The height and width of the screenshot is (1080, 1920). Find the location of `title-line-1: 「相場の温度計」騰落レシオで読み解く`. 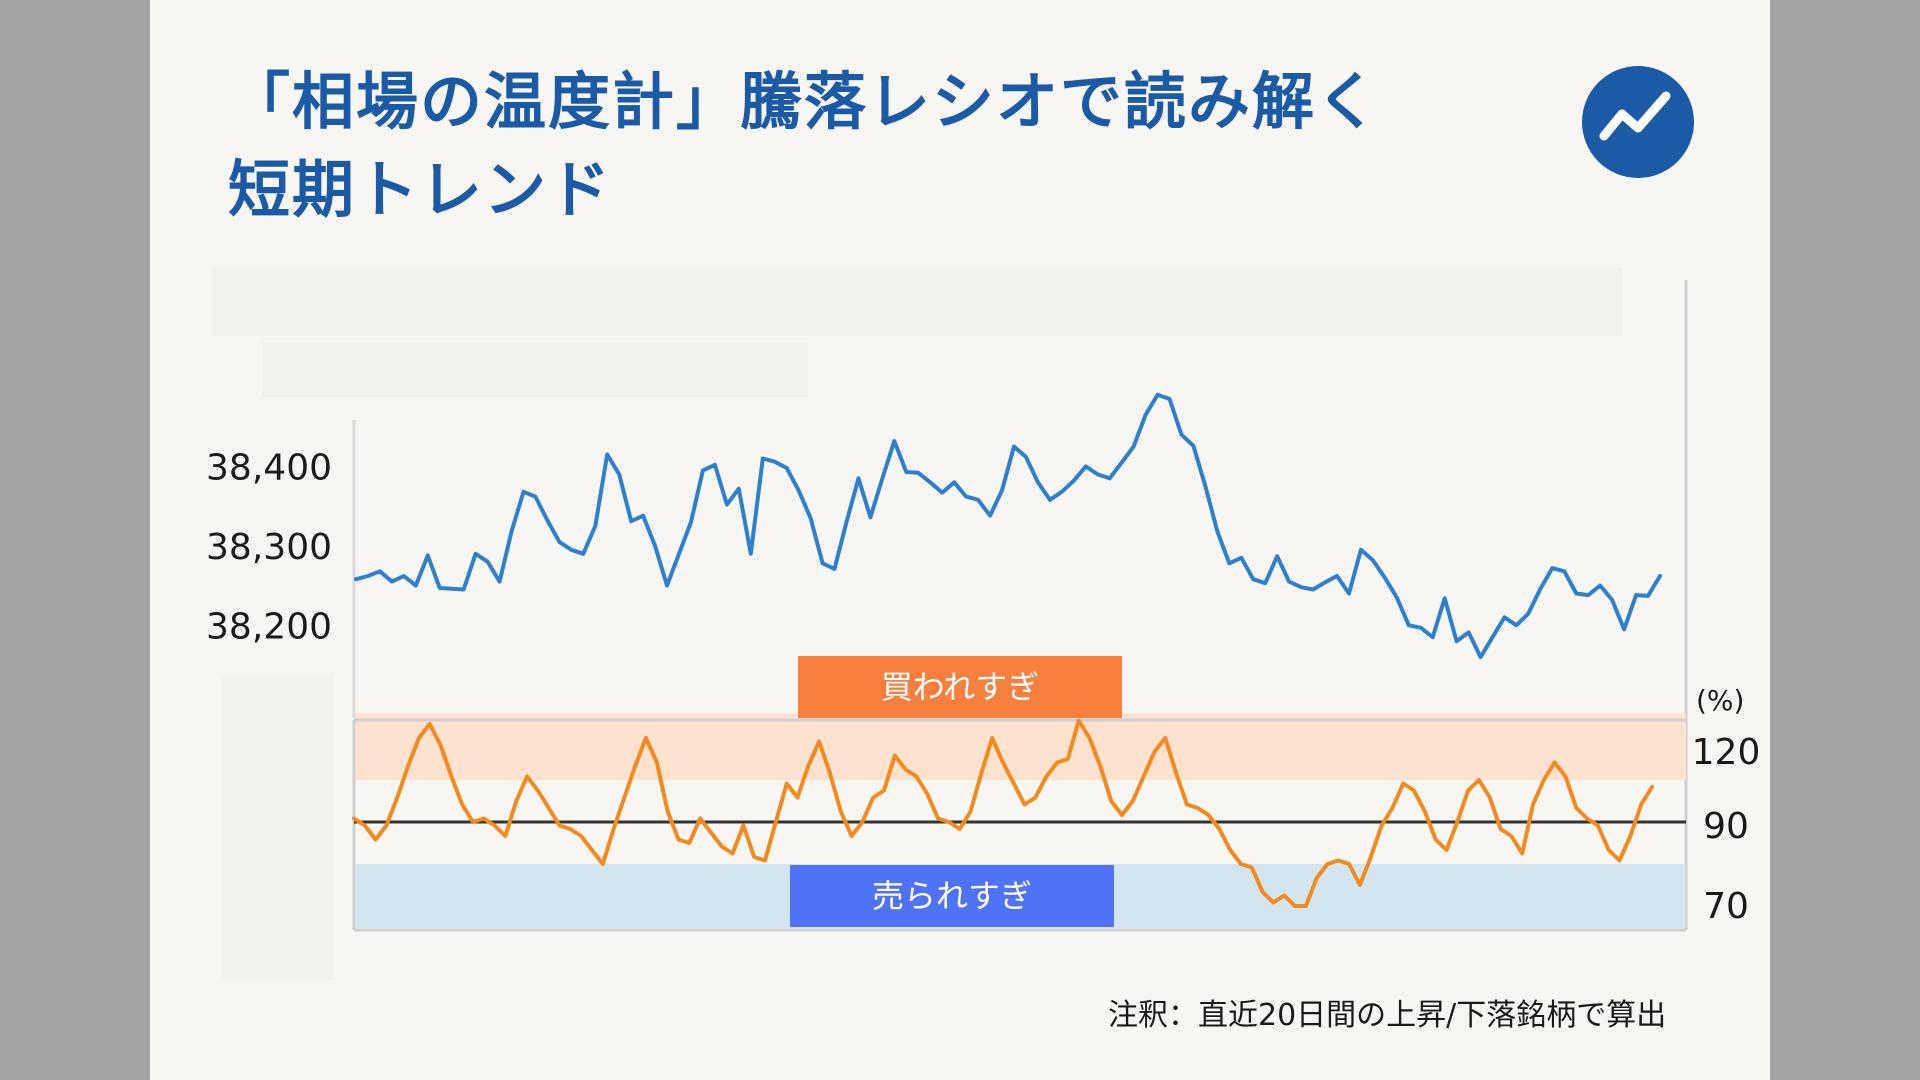

title-line-1: 「相場の温度計」騰落レシオで読み解く is located at coordinates (804, 101).